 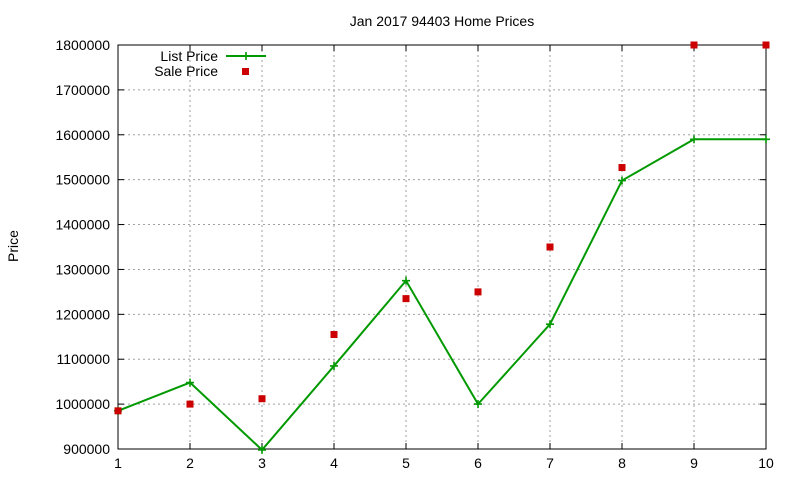 What do you see at coordinates (82, 45) in the screenshot?
I see `y-tick-label: 1800000` at bounding box center [82, 45].